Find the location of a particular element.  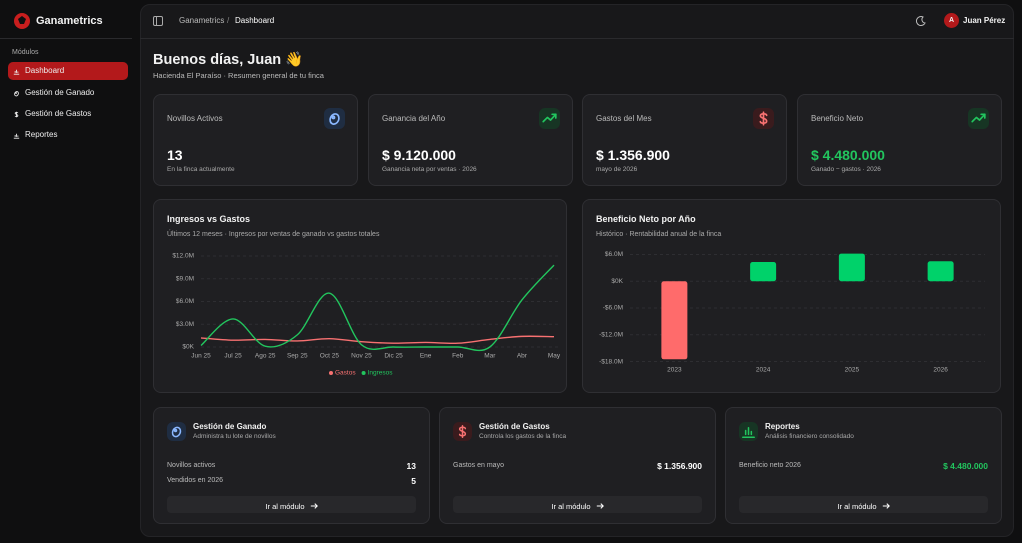

module-row-value: $ 1.356.900 is located at coordinates (679, 466).